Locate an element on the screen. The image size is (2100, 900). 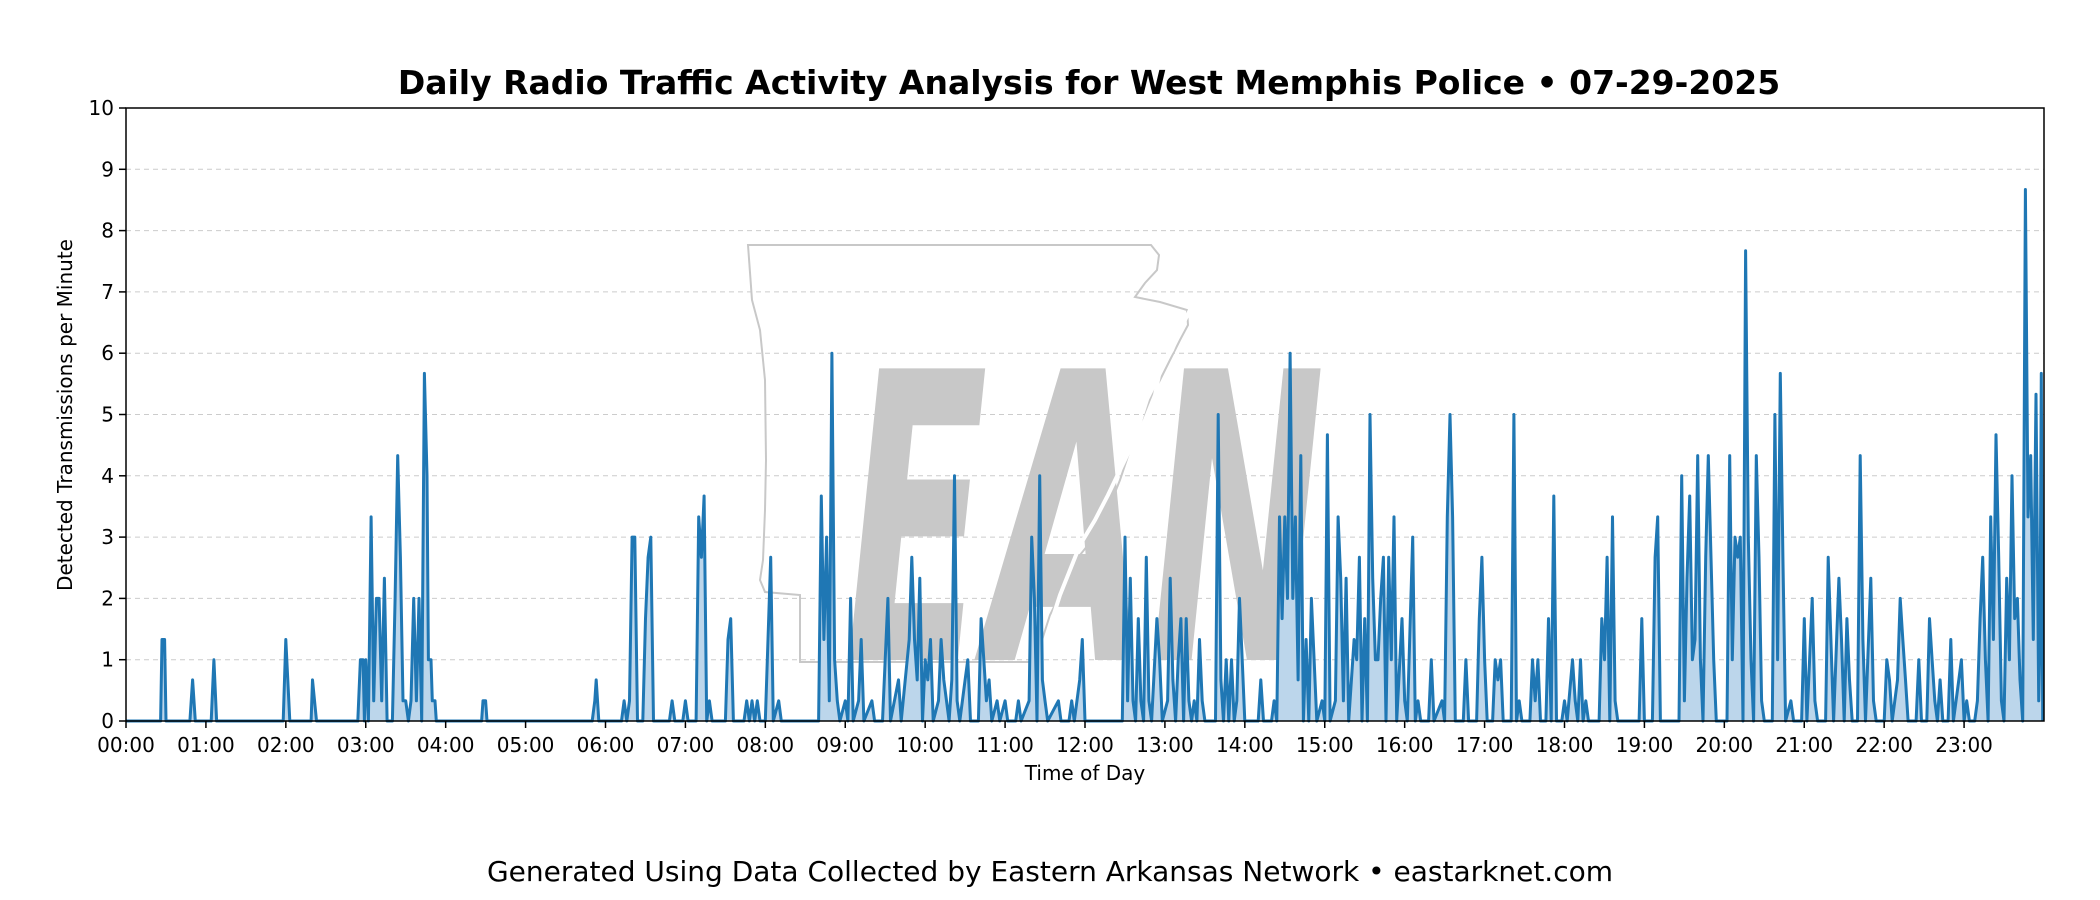
x-tick-label: 13:00 is located at coordinates (1165, 745).